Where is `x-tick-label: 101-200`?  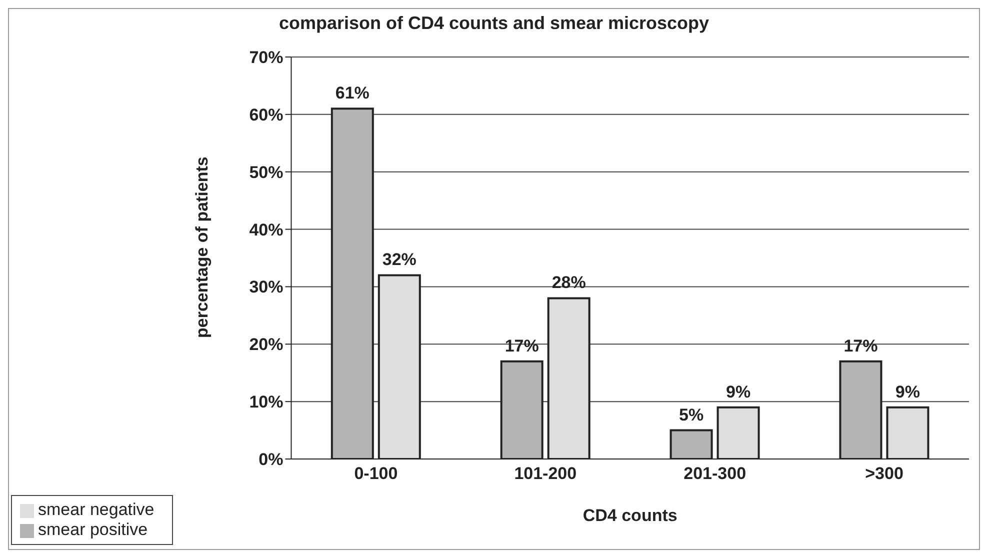
x-tick-label: 101-200 is located at coordinates (545, 474).